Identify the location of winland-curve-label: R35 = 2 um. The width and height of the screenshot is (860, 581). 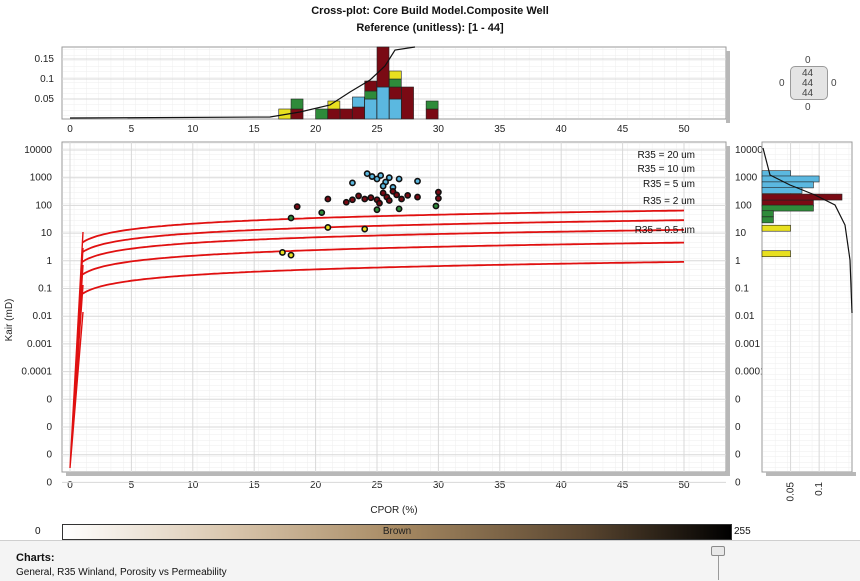
(669, 201).